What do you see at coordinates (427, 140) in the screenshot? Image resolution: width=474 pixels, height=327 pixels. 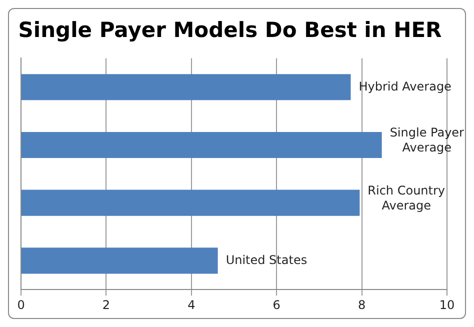 I see `y-tick-label: Single Payer Average` at bounding box center [427, 140].